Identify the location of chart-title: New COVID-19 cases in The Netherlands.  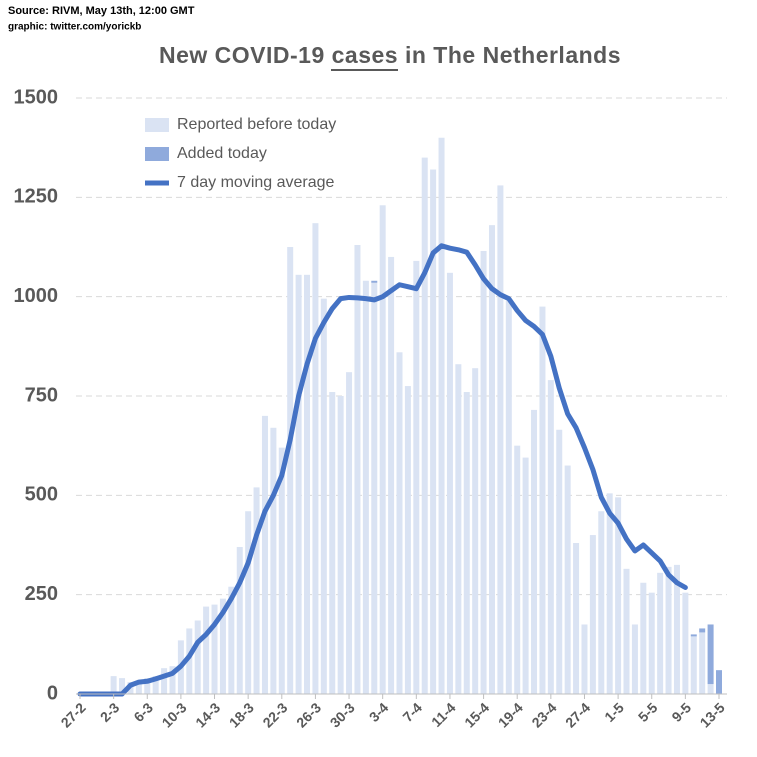
(390, 55).